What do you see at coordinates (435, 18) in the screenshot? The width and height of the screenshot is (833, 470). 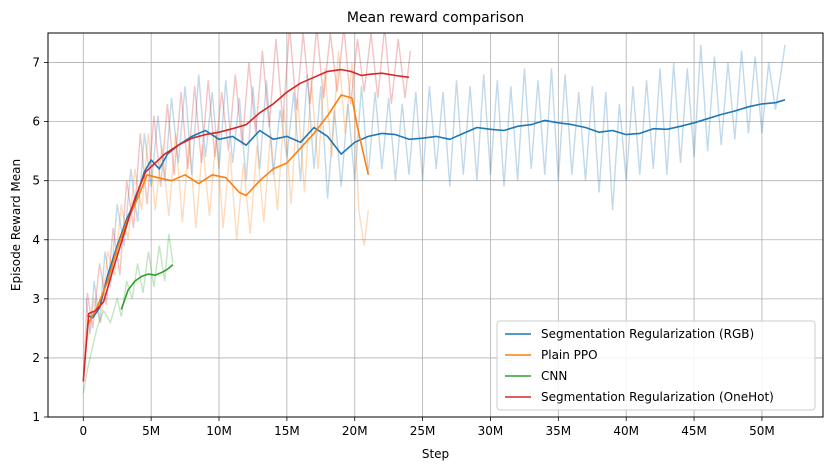 I see `chart-title: Mean reward comparison` at bounding box center [435, 18].